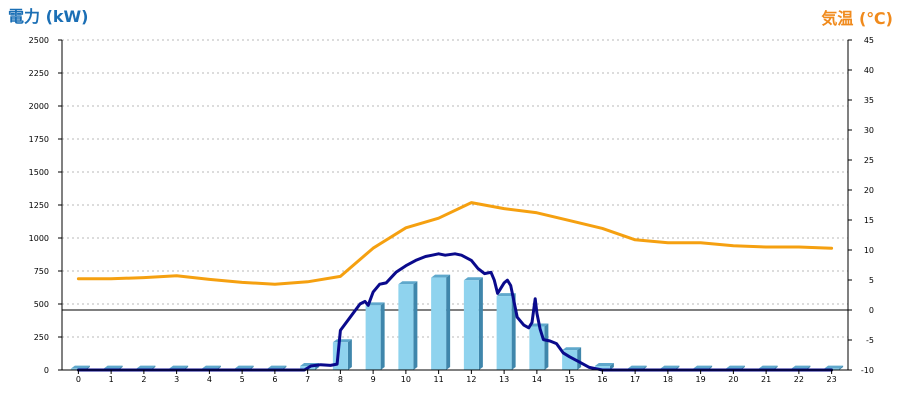 This screenshot has height=400, width=900. What do you see at coordinates (39, 238) in the screenshot?
I see `left-tick-label: 1000` at bounding box center [39, 238].